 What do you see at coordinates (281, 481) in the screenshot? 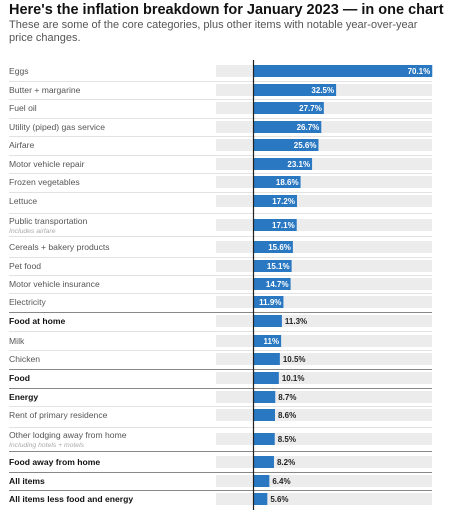
I see `data-label: 6.4%` at bounding box center [281, 481].